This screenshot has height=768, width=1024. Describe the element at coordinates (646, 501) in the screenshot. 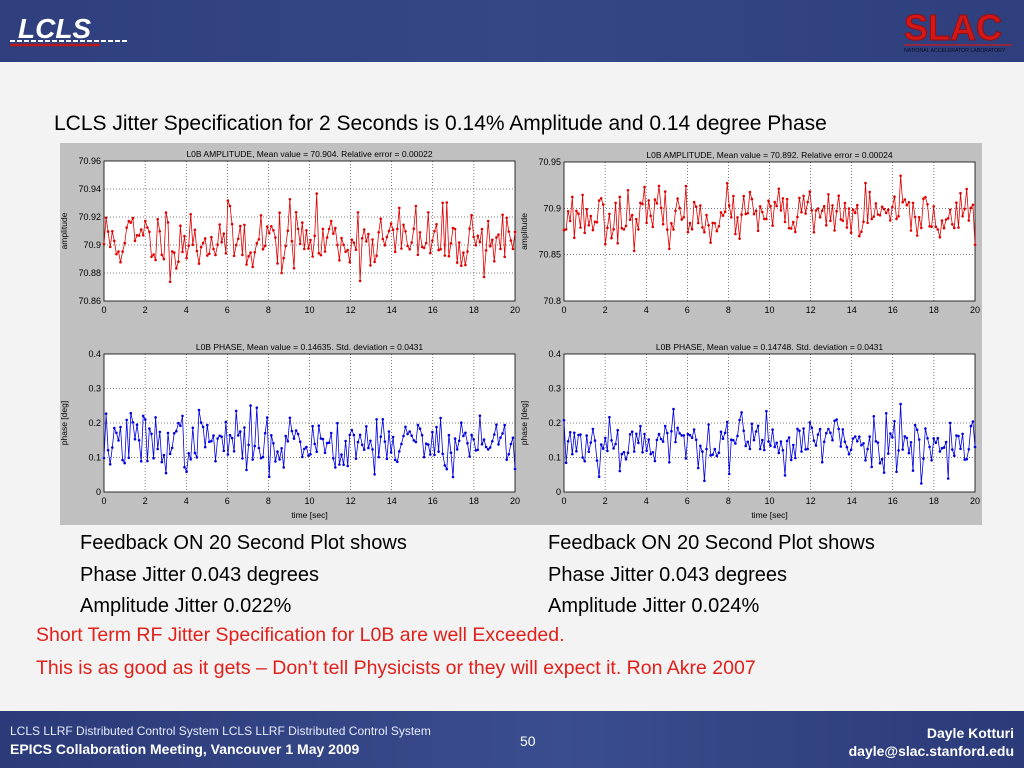

I see `x-tick-label: 4` at that location.